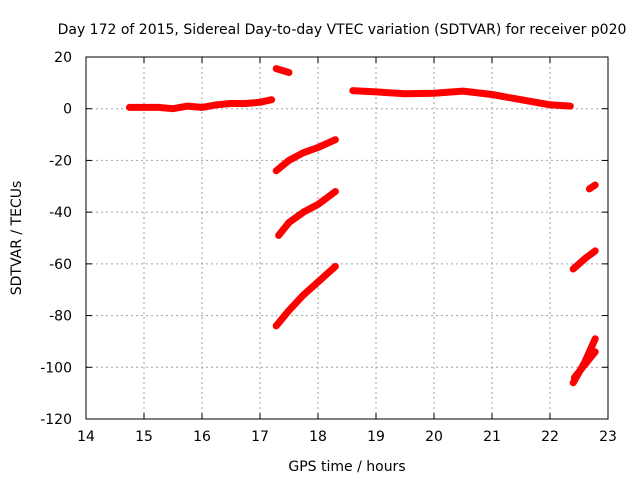 The width and height of the screenshot is (640, 480). Describe the element at coordinates (86, 437) in the screenshot. I see `x-tick-label: 14` at that location.